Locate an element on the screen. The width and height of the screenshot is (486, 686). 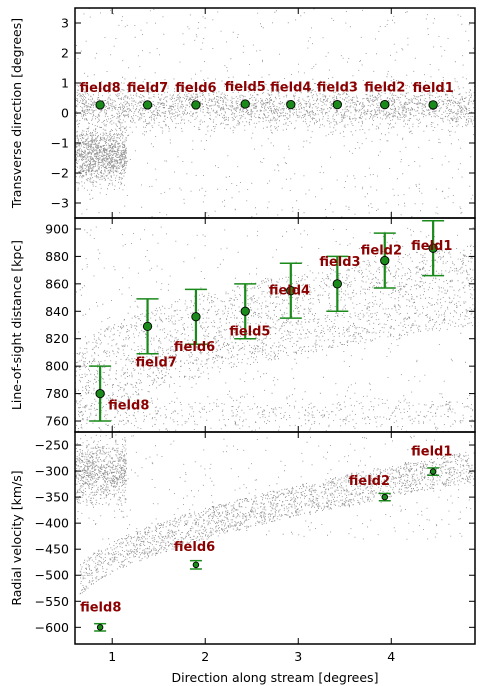
y-tick-label: 1 is located at coordinates (65, 83).